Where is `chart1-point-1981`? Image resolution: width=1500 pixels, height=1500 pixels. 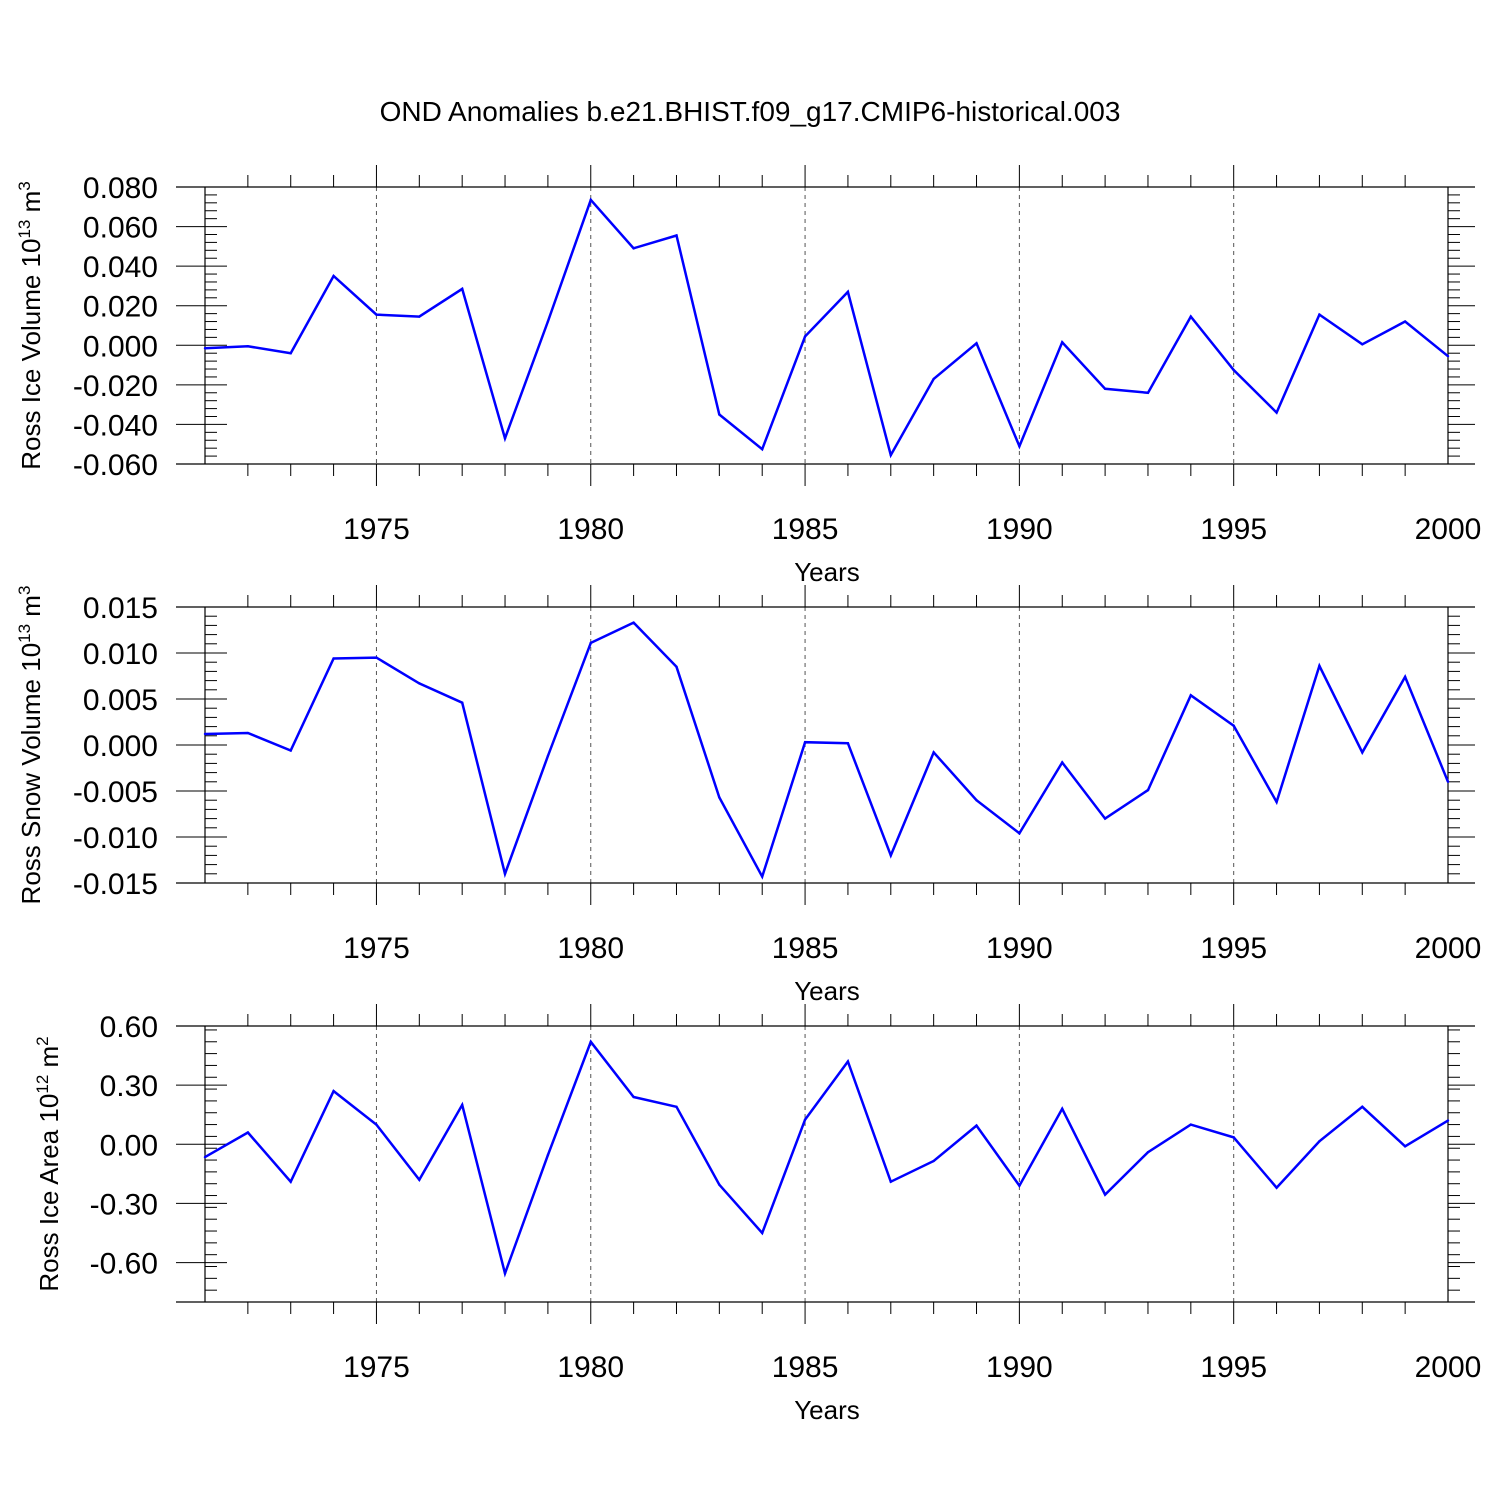 chart1-point-1981 is located at coordinates (633, 248).